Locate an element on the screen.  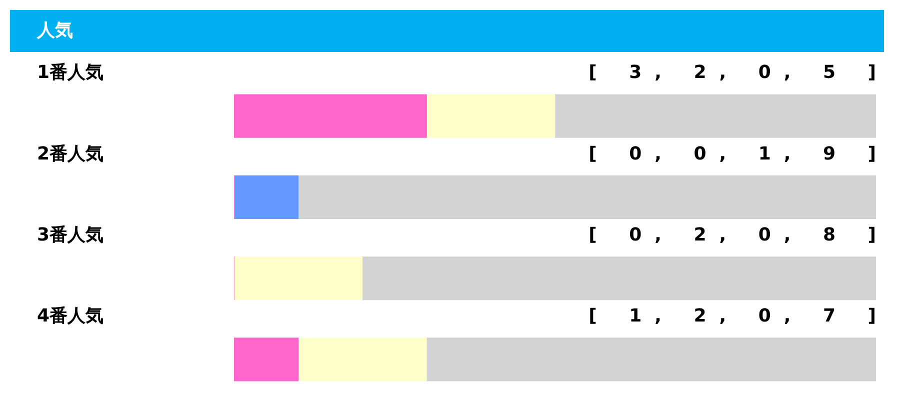
annotation: [ 1, 2, 0, 7 ] is located at coordinates (738, 316).